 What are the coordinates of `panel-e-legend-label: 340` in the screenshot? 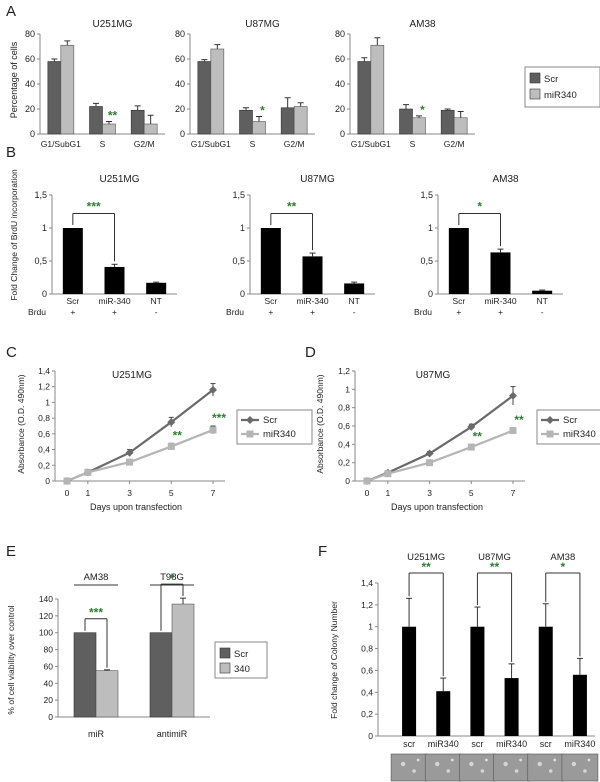 It's located at (242, 669).